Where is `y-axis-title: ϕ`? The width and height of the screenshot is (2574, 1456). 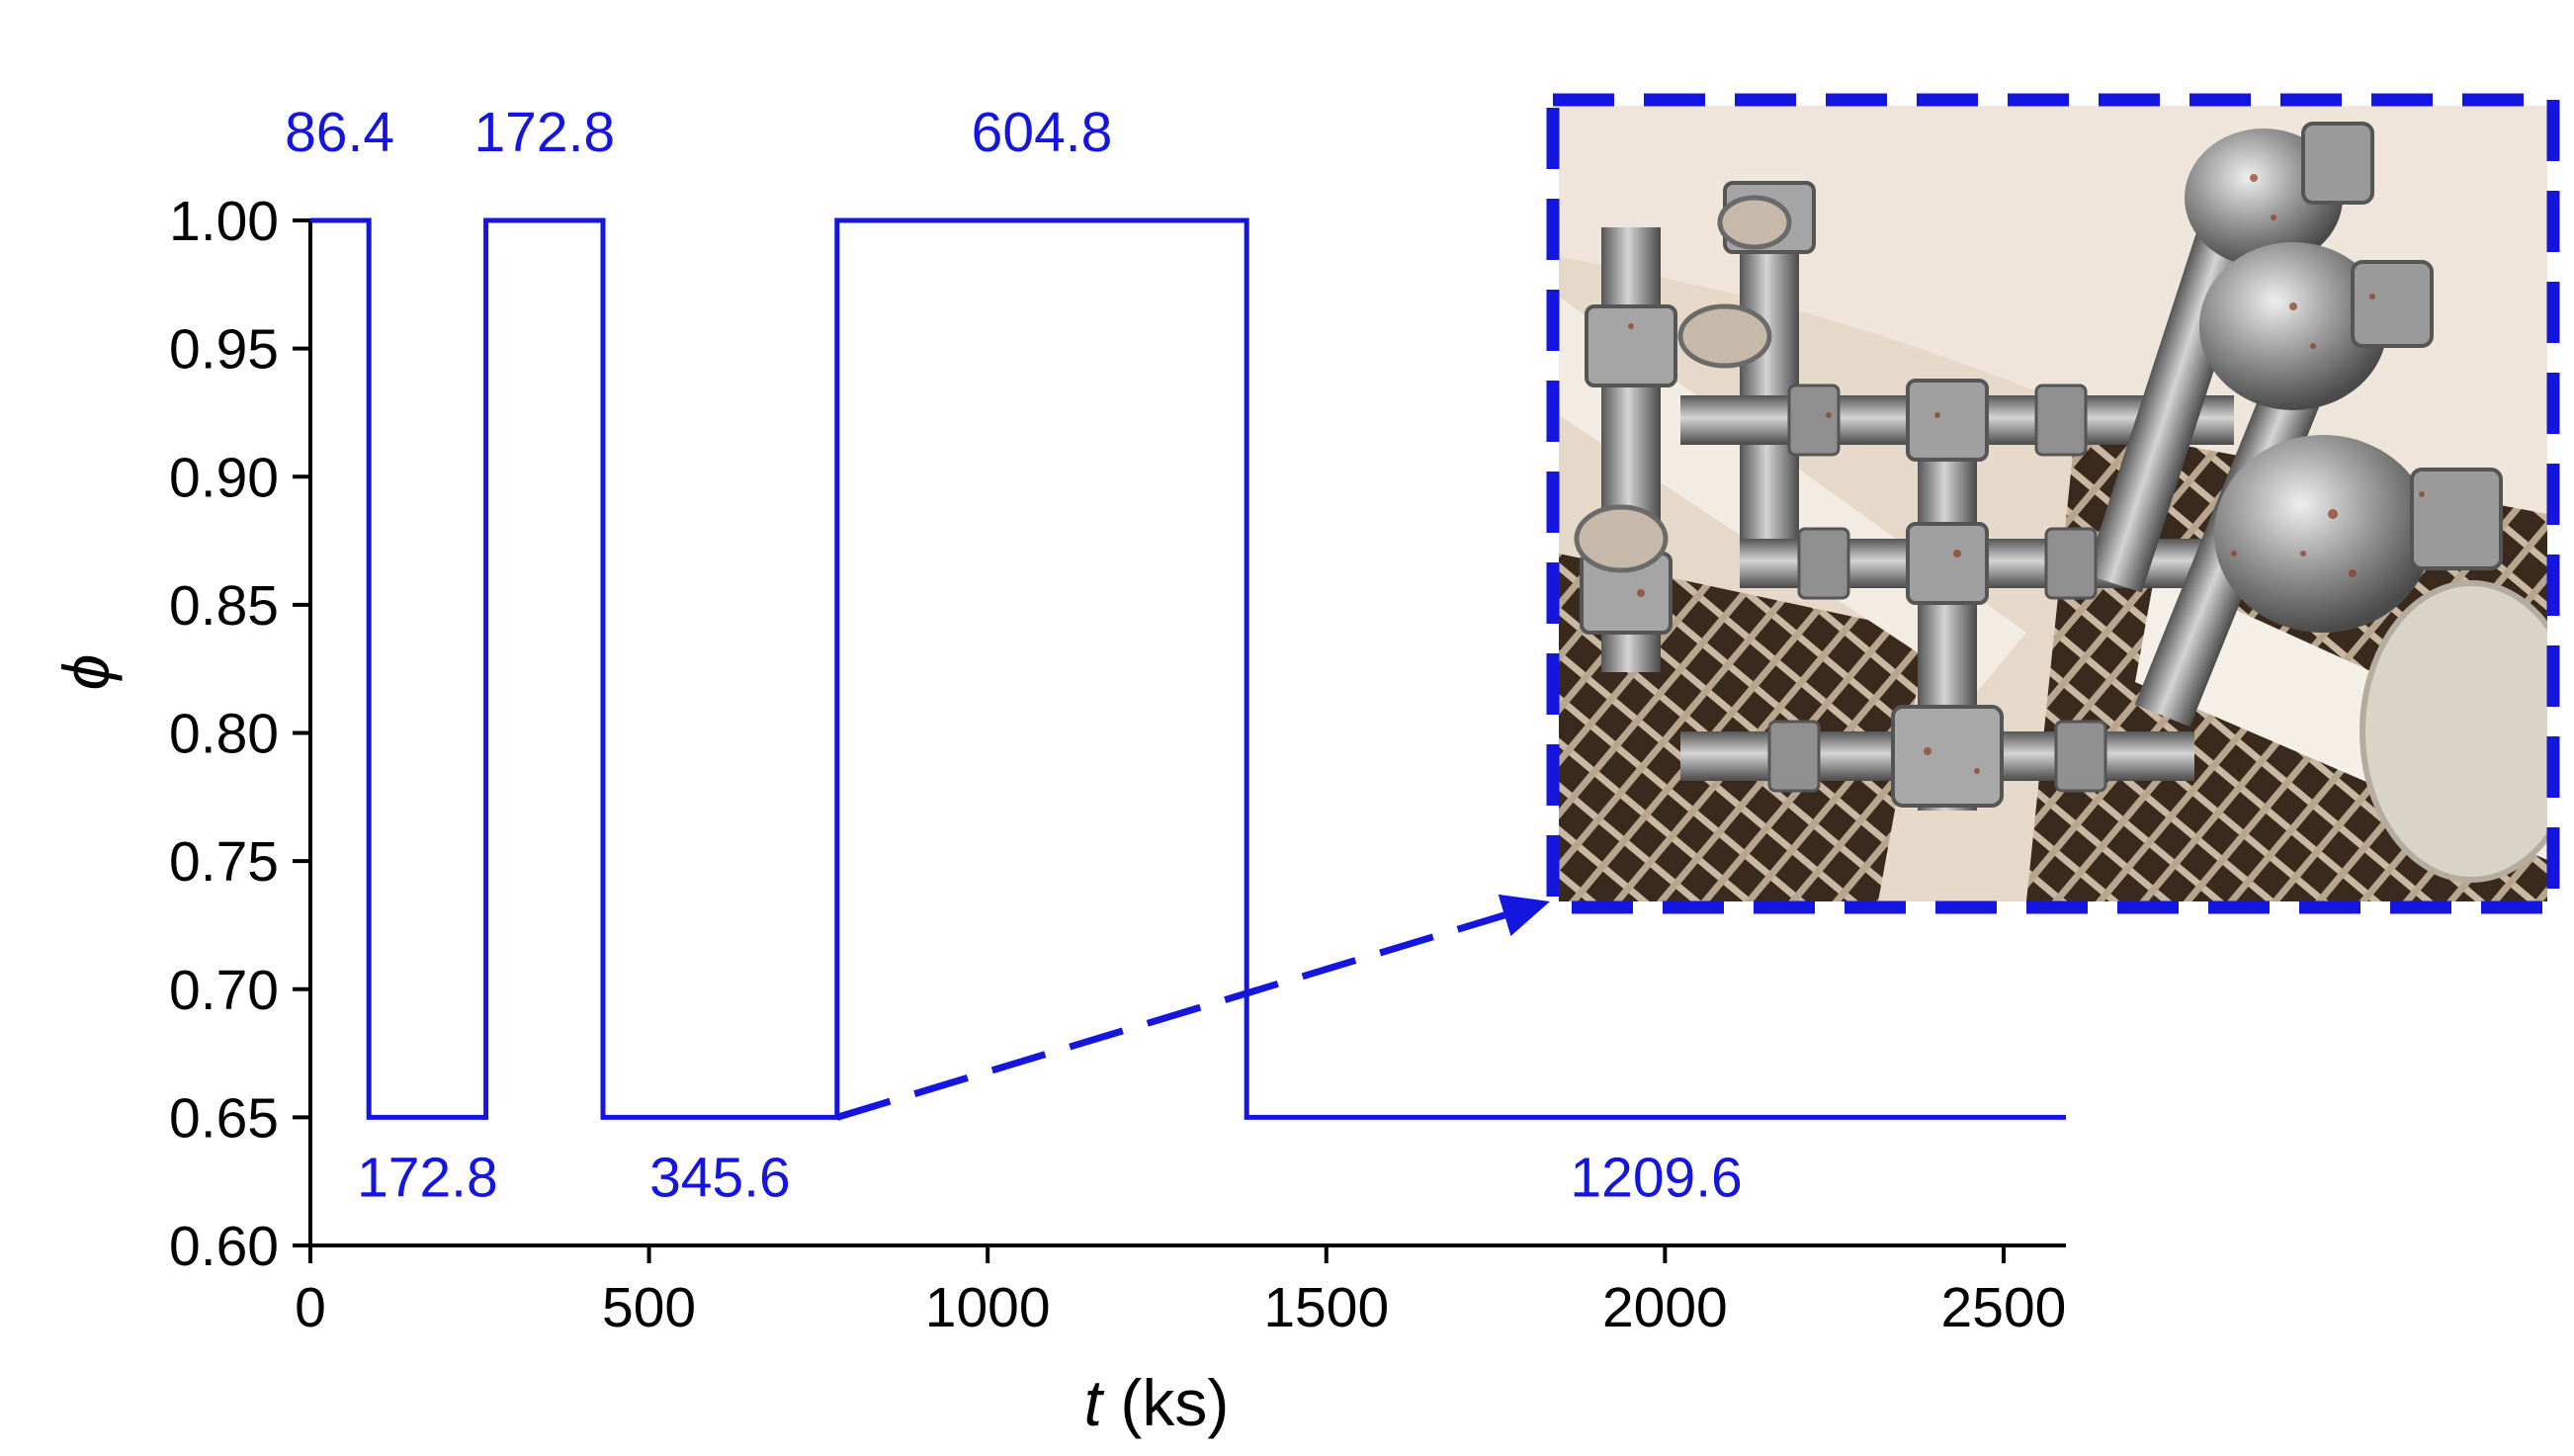
y-axis-title: ϕ is located at coordinates (86, 672).